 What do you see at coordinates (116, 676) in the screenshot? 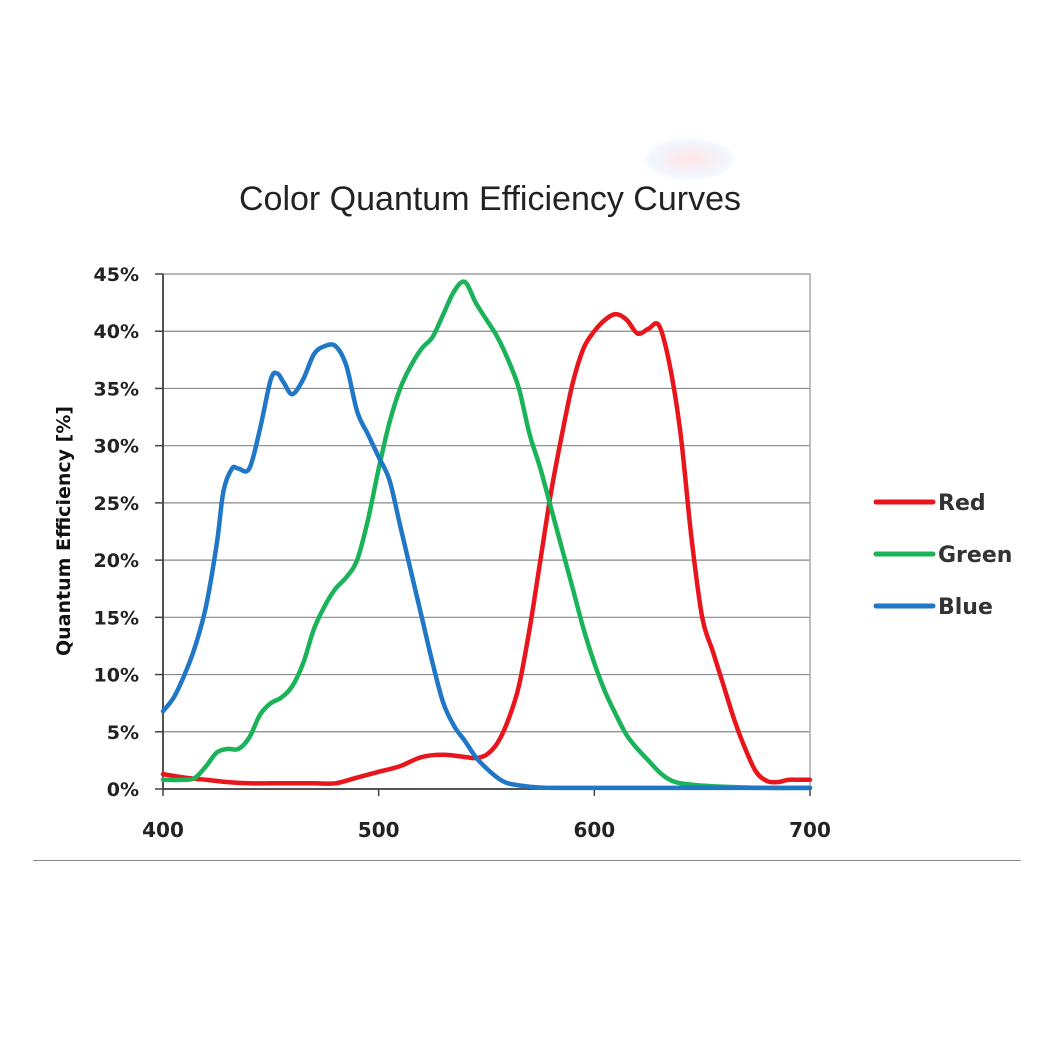
I see `y-tick-label: 10%` at bounding box center [116, 676].